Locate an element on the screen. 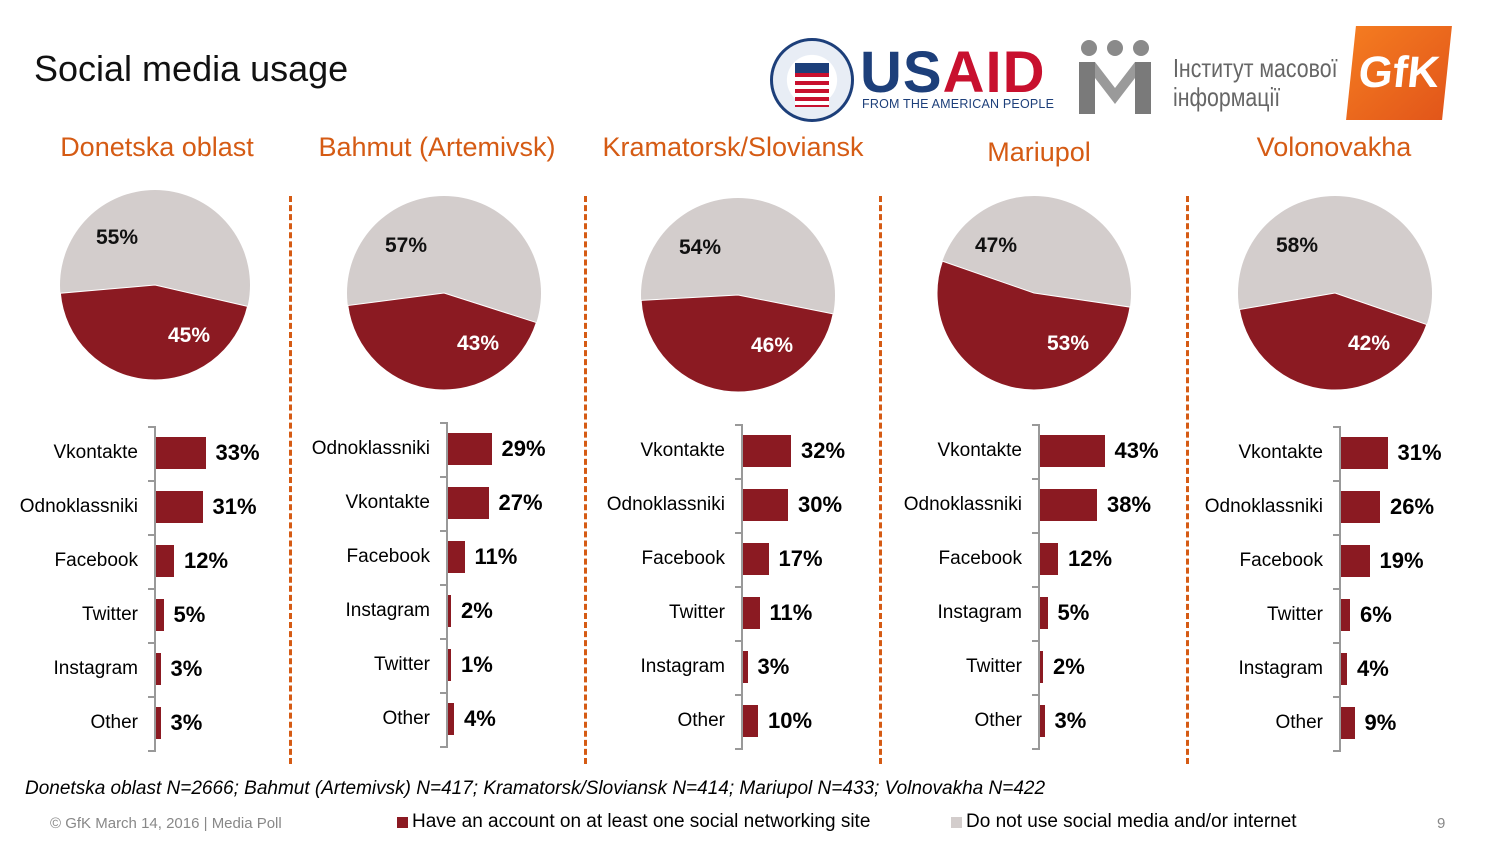 Image resolution: width=1500 pixels, height=844 pixels. legend-label-no-social: Do not use social media and/or internet is located at coordinates (1131, 821).